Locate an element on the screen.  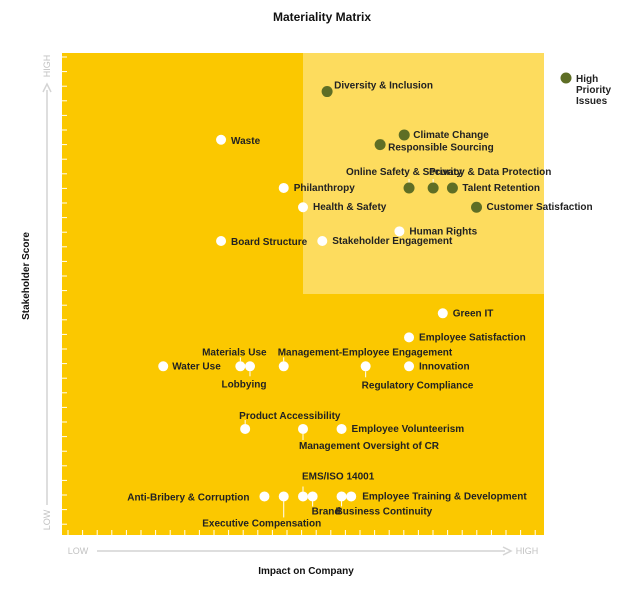
point-innovation is located at coordinates (409, 366).